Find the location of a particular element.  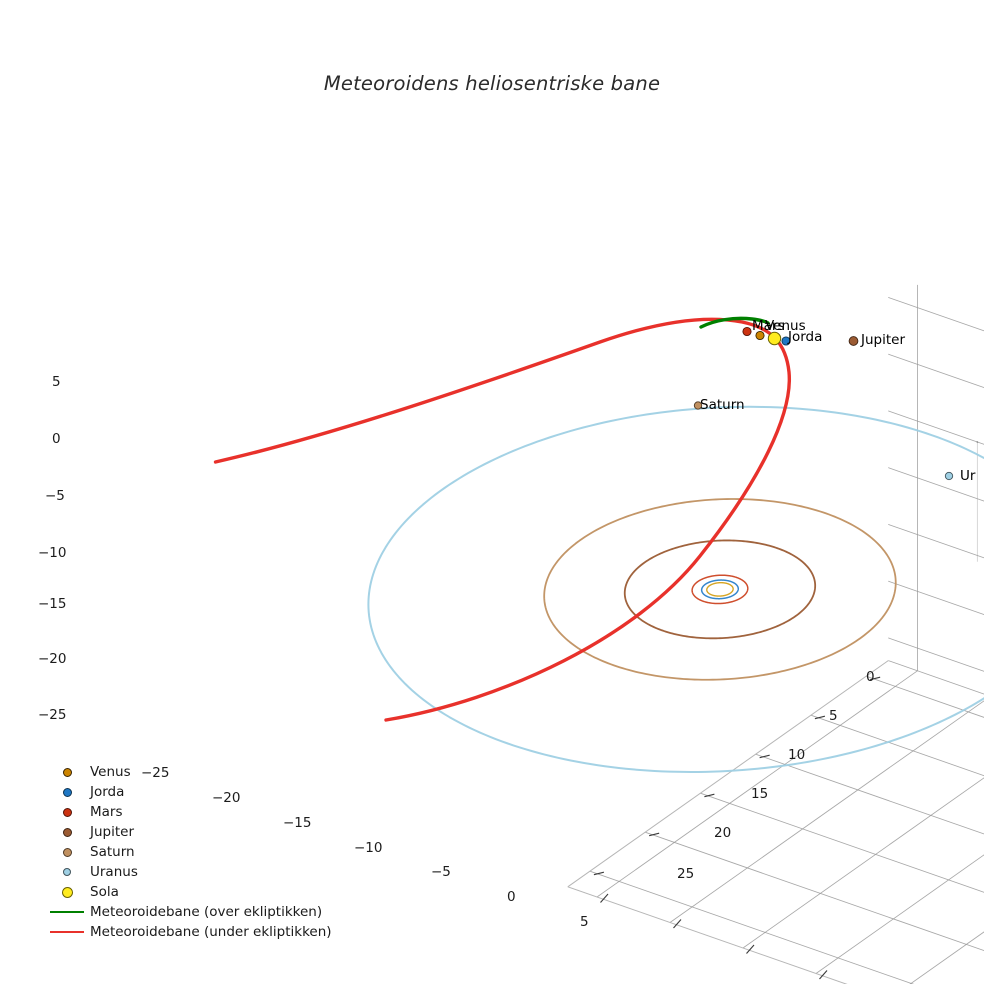

legend-label: Jupiter is located at coordinates (112, 832).